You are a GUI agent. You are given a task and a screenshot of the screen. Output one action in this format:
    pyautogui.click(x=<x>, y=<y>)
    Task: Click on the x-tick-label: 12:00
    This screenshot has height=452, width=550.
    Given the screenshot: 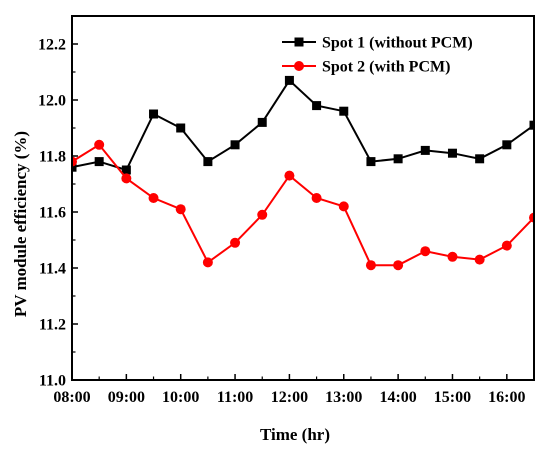 What is the action you would take?
    pyautogui.click(x=289, y=397)
    